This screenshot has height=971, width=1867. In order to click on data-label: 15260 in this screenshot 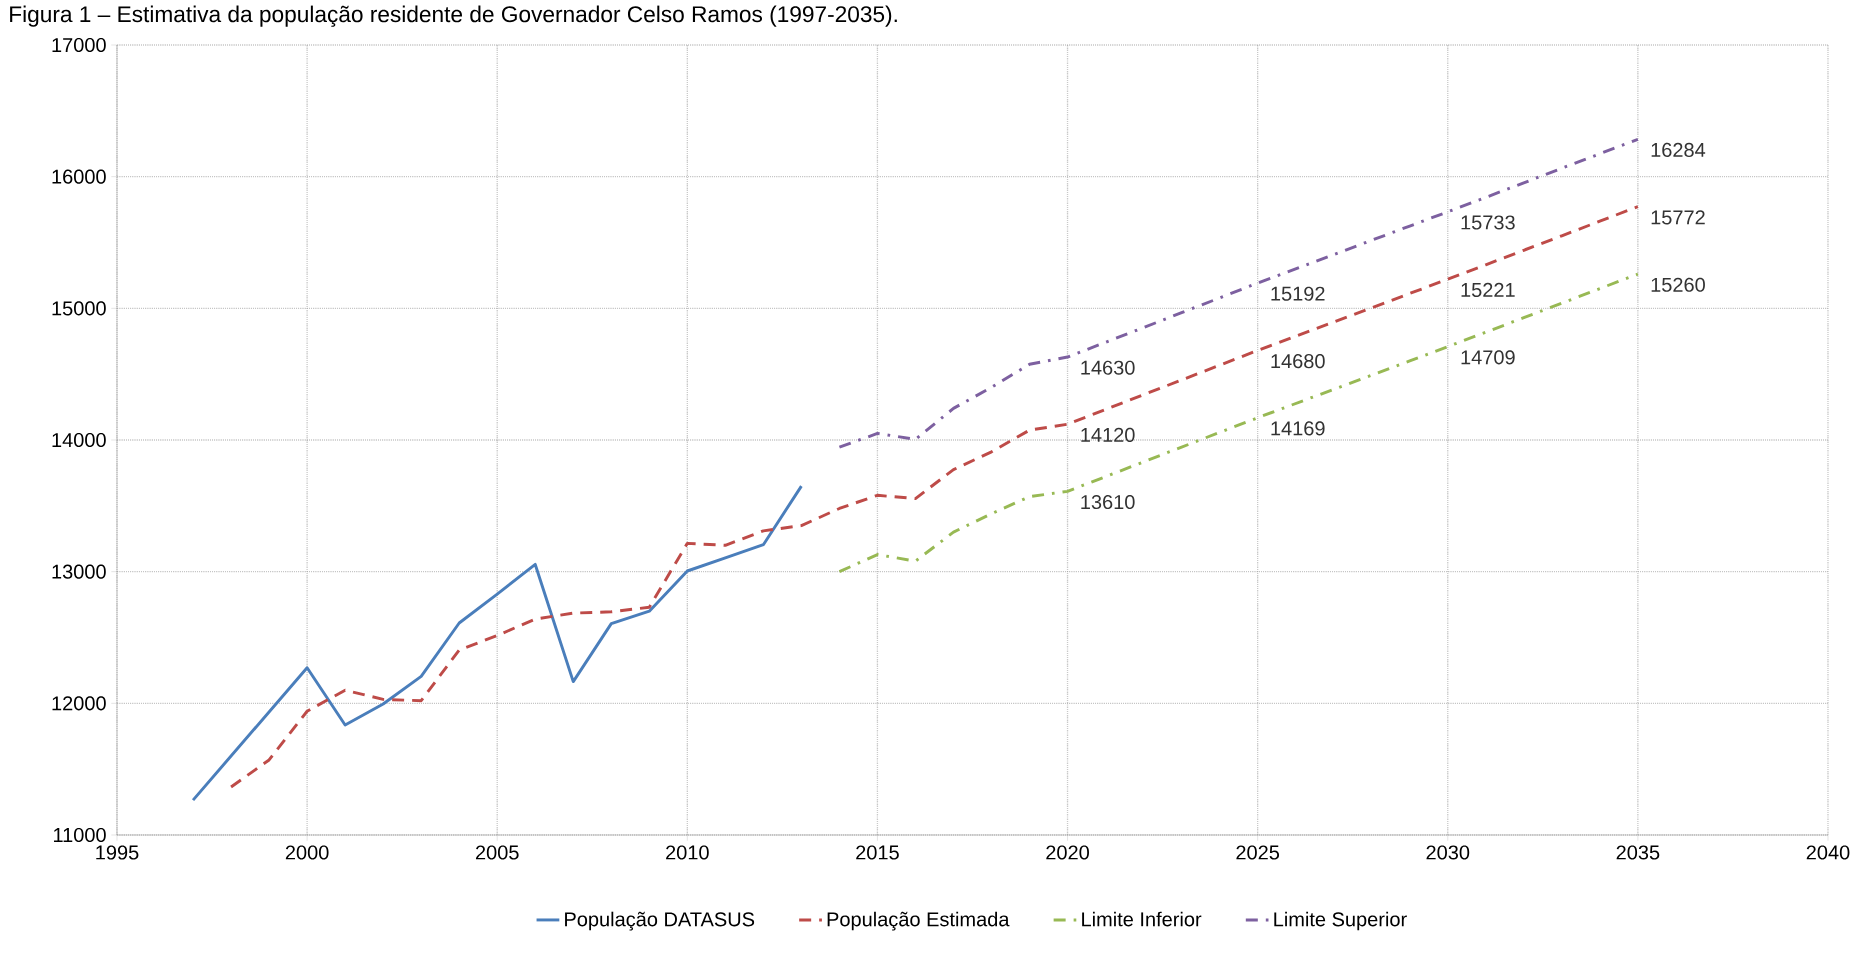, I will do `click(1678, 284)`.